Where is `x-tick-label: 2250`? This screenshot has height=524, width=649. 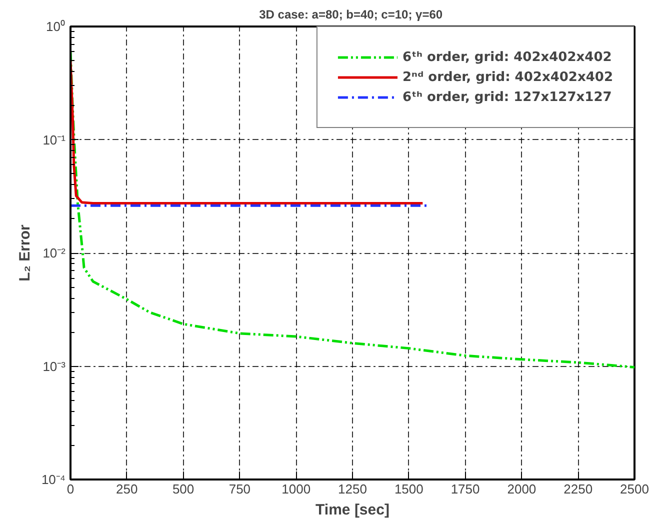
x-tick-label: 2250 is located at coordinates (578, 489).